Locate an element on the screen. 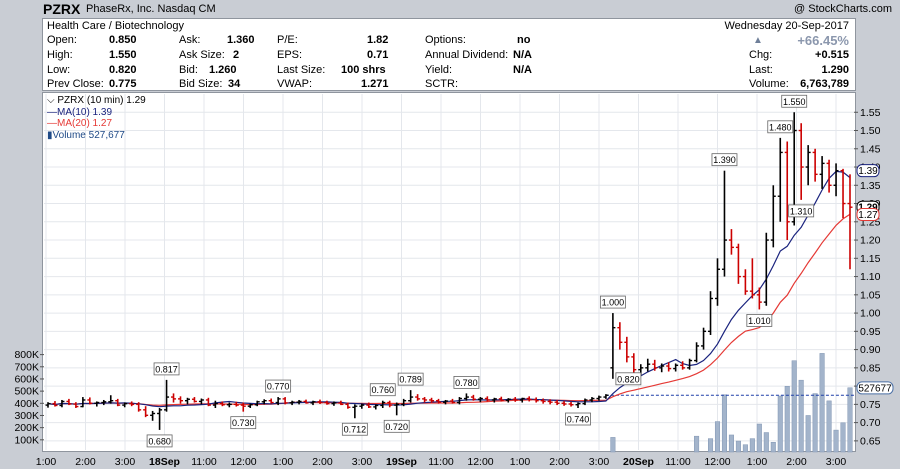 The image size is (900, 469). right-value-label: 1.27 is located at coordinates (868, 215).